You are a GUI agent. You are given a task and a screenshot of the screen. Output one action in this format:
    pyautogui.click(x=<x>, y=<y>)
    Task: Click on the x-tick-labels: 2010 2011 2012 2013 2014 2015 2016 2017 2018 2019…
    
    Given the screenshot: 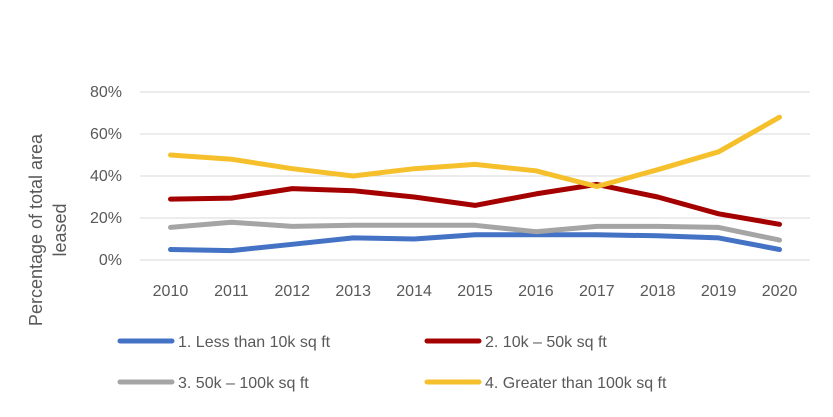 What is the action you would take?
    pyautogui.click(x=475, y=291)
    